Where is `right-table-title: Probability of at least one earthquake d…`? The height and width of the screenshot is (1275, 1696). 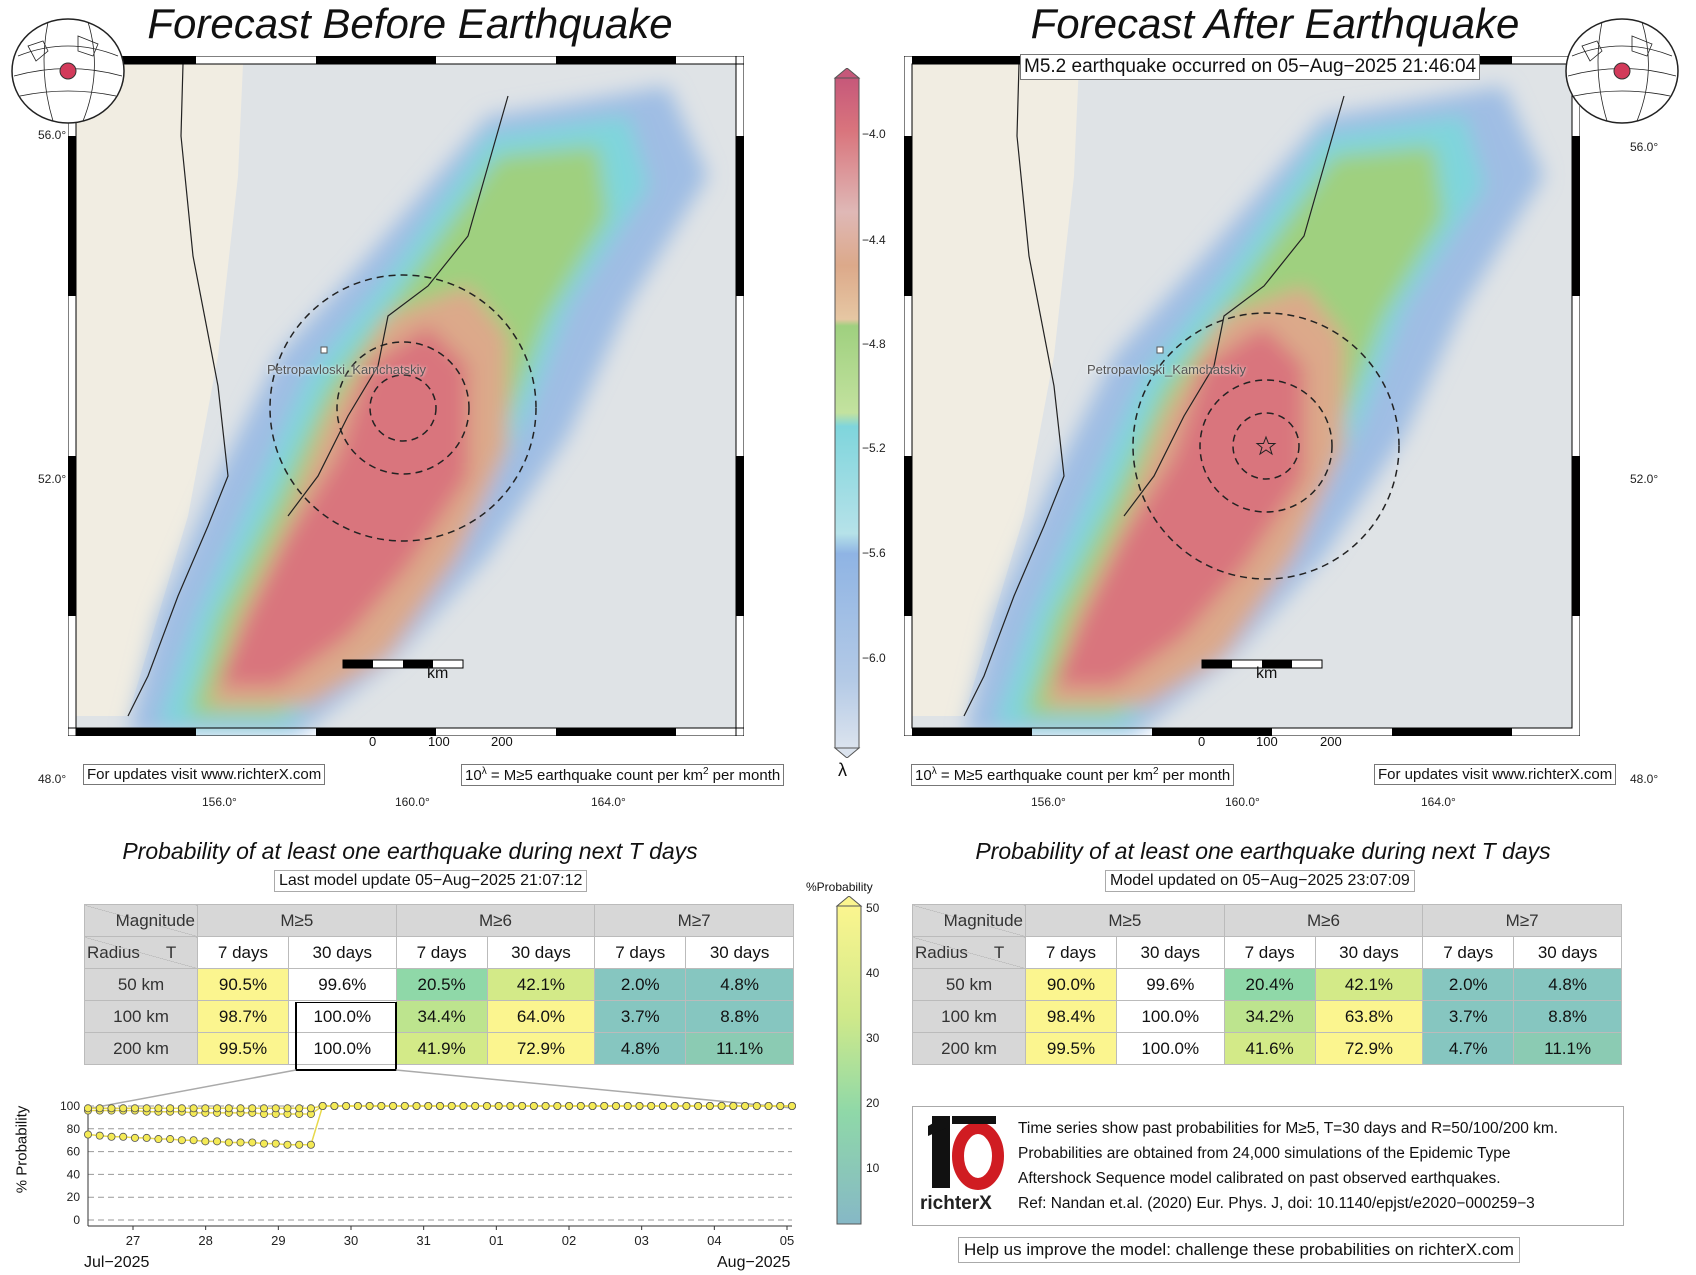
right-table-title: Probability of at least one earthquake d… is located at coordinates (1263, 851).